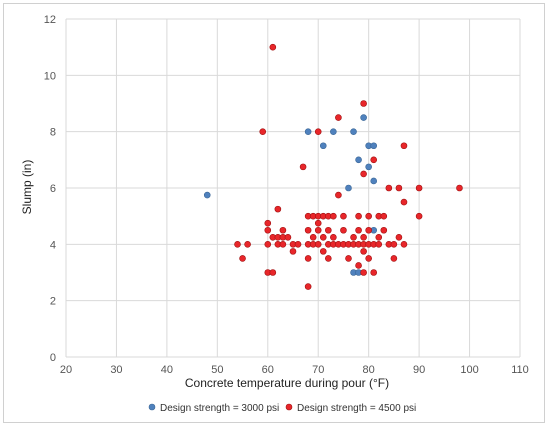 This screenshot has height=428, width=550. Describe the element at coordinates (287, 383) in the screenshot. I see `x-axis-title: Concrete temperature during pour (°F)` at that location.